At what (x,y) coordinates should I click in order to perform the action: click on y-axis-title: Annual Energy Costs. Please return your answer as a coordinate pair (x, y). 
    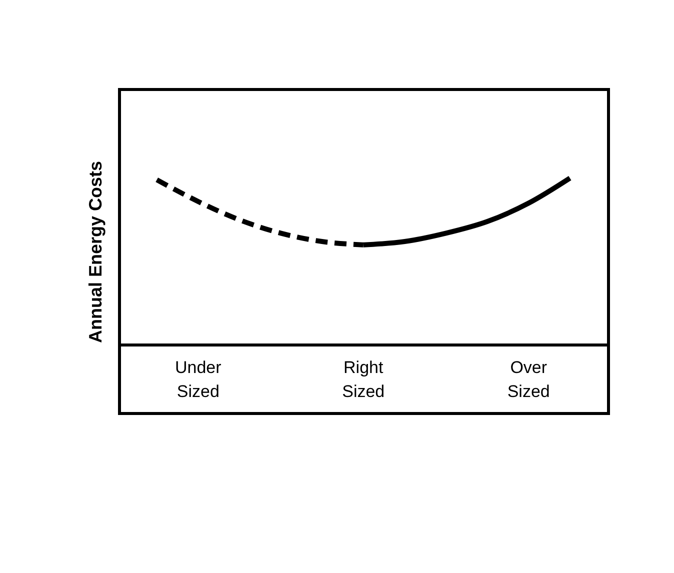
    Looking at the image, I should click on (96, 251).